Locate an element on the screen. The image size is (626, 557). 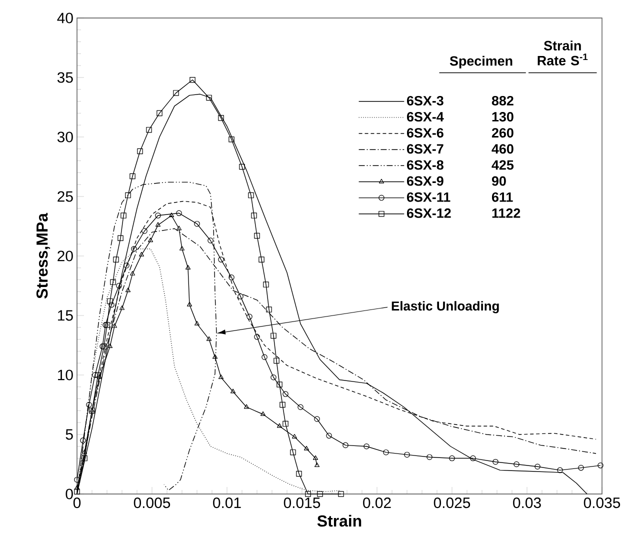
x-axis-title: Strain is located at coordinates (339, 520).